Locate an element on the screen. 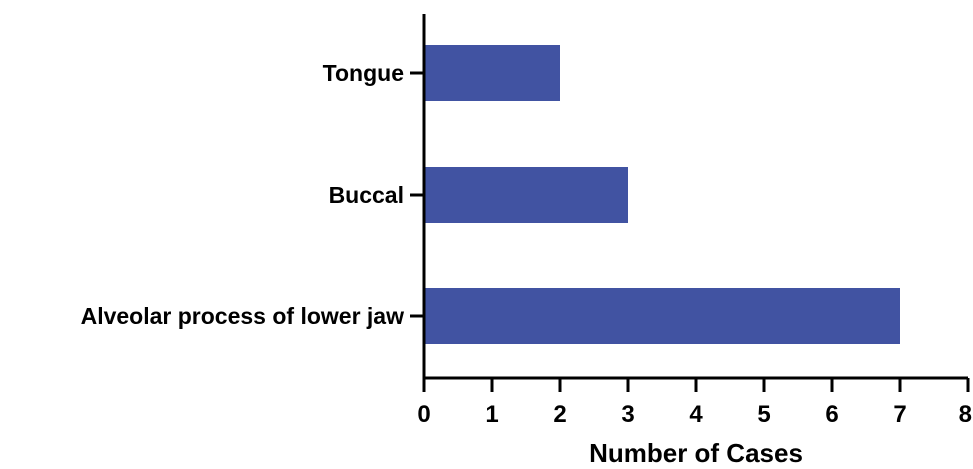 The width and height of the screenshot is (973, 469). x-axis-ticks: 0 1 2 3 4 5 6 7 8 is located at coordinates (694, 403).